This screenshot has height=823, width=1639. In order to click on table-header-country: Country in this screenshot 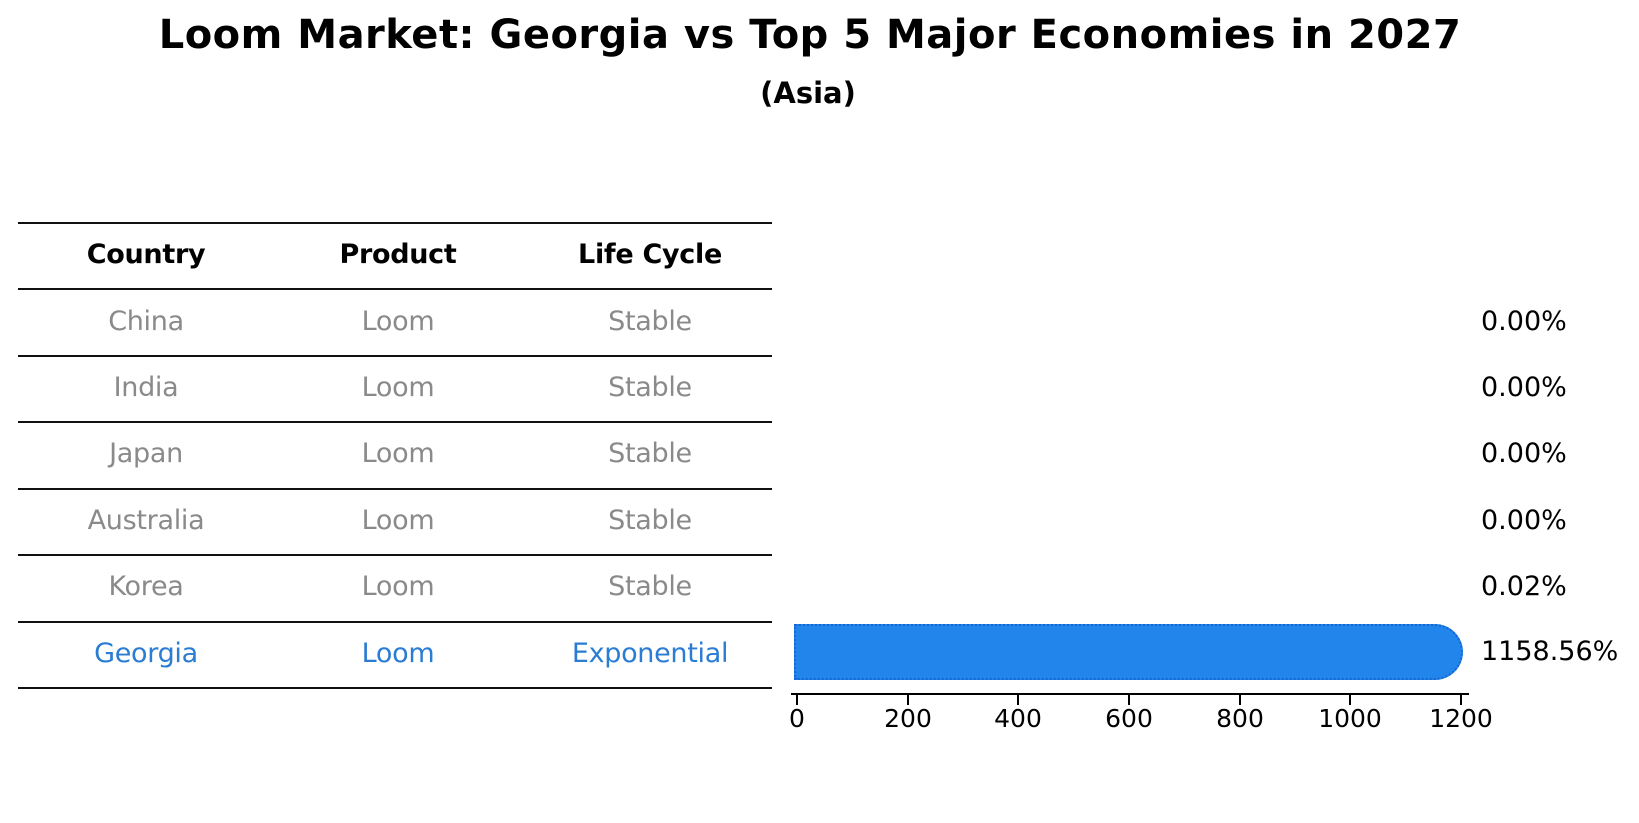, I will do `click(146, 254)`.